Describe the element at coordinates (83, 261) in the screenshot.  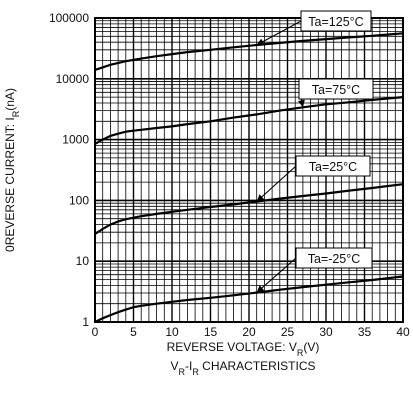
I see `y-tick-label: 10` at that location.